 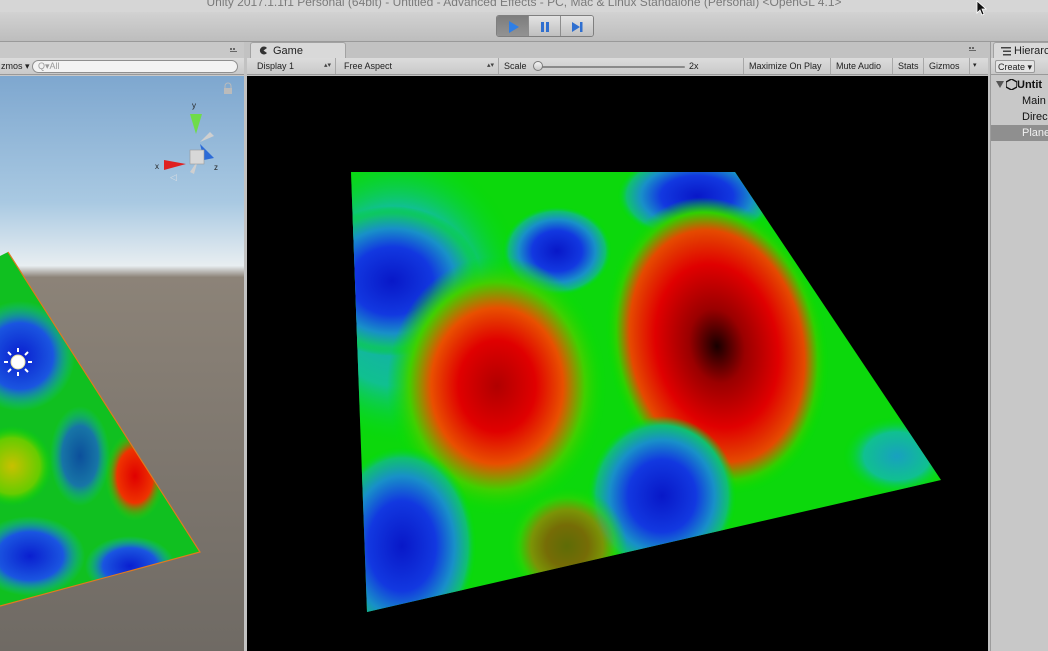 I want to click on scale-value: 2x, so click(x=694, y=66).